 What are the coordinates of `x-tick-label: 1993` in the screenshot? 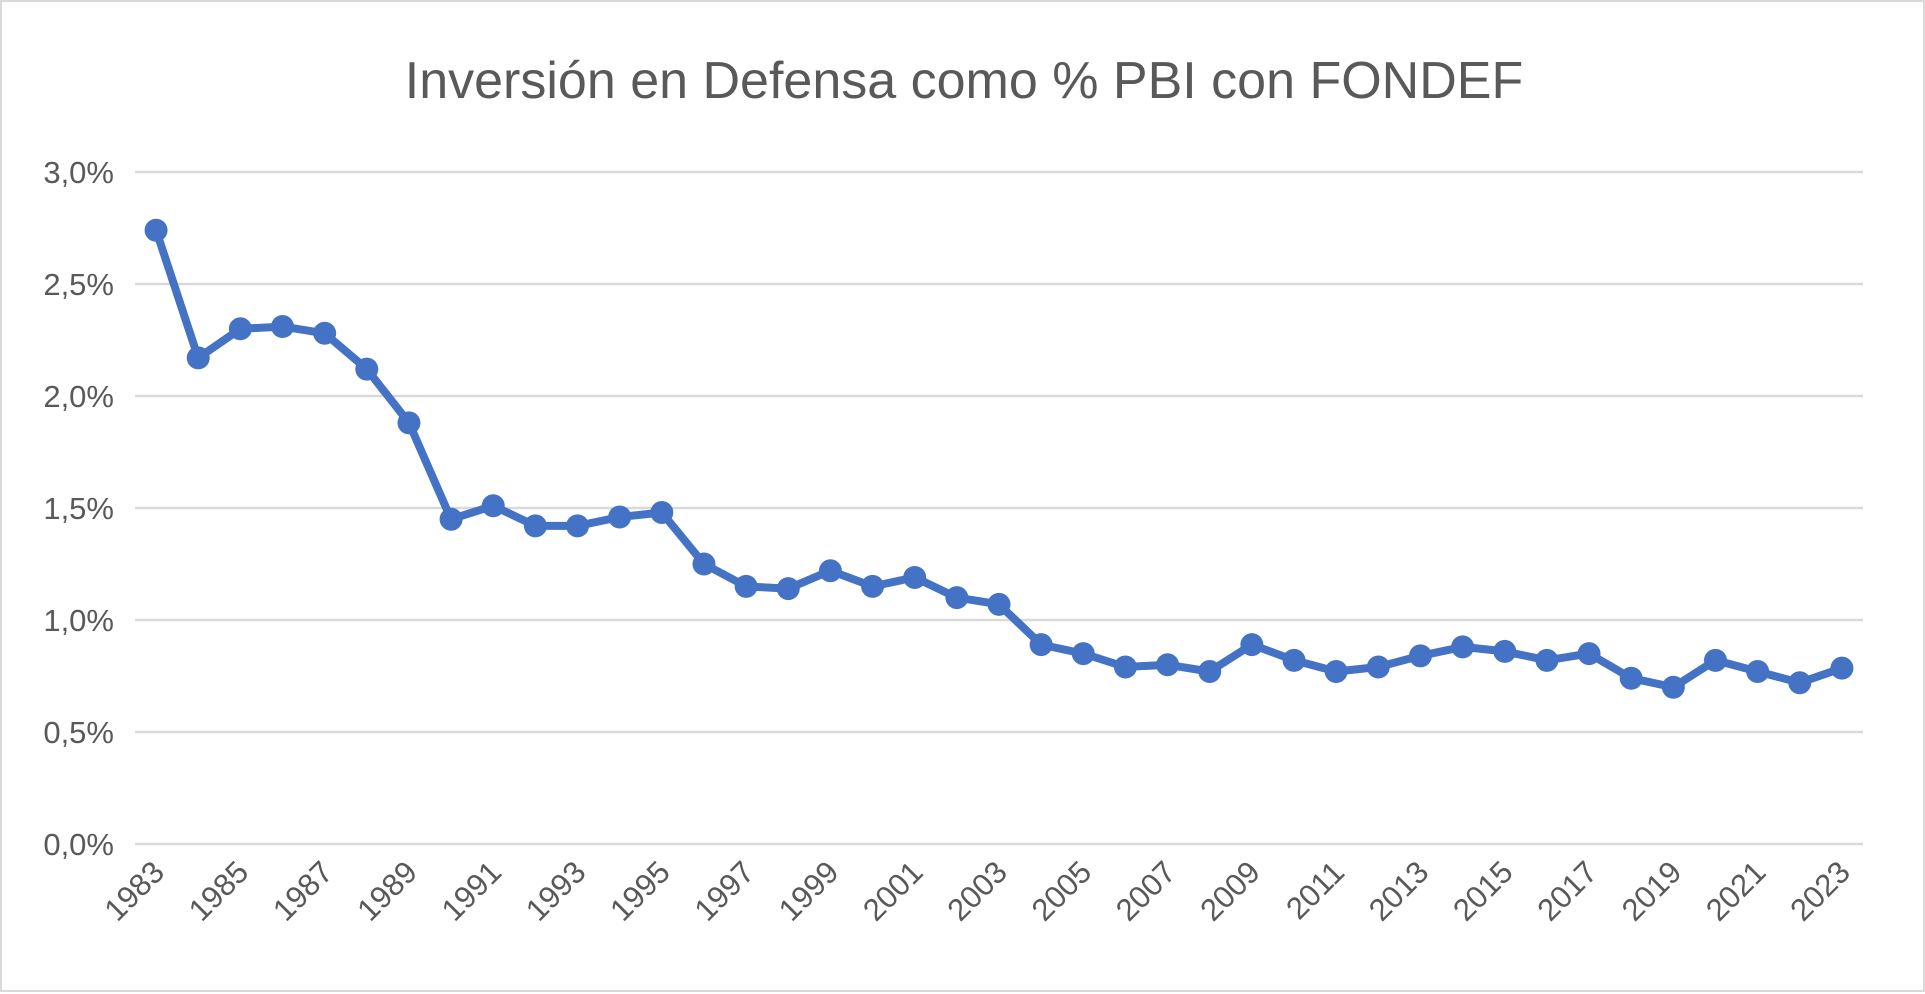 It's located at (556, 891).